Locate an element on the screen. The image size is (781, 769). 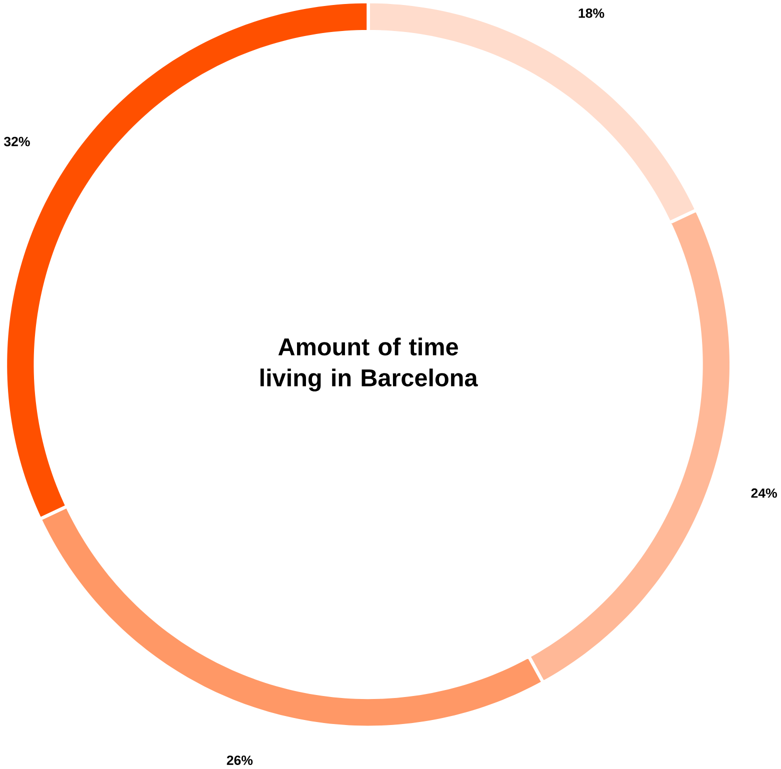
data-label: 18% is located at coordinates (591, 13).